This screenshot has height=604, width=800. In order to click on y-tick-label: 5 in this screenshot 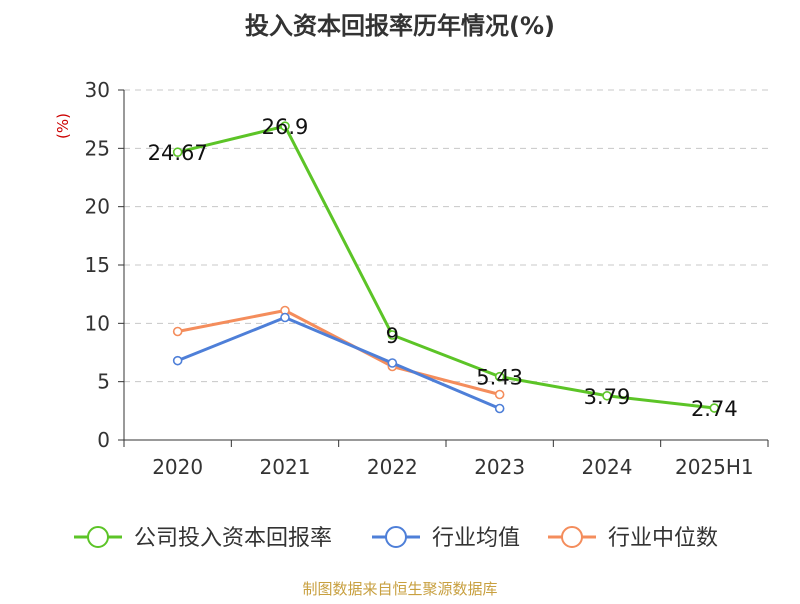, I will do `click(103, 382)`.